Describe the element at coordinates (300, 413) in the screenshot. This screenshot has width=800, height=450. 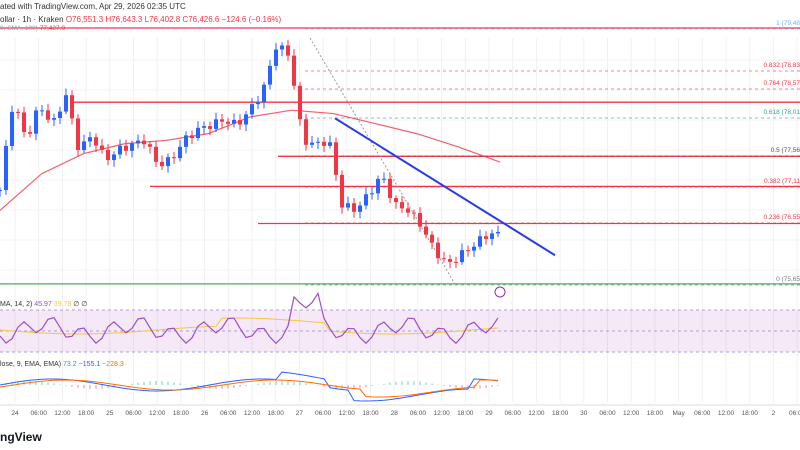
I see `x-tick-label: 27` at that location.